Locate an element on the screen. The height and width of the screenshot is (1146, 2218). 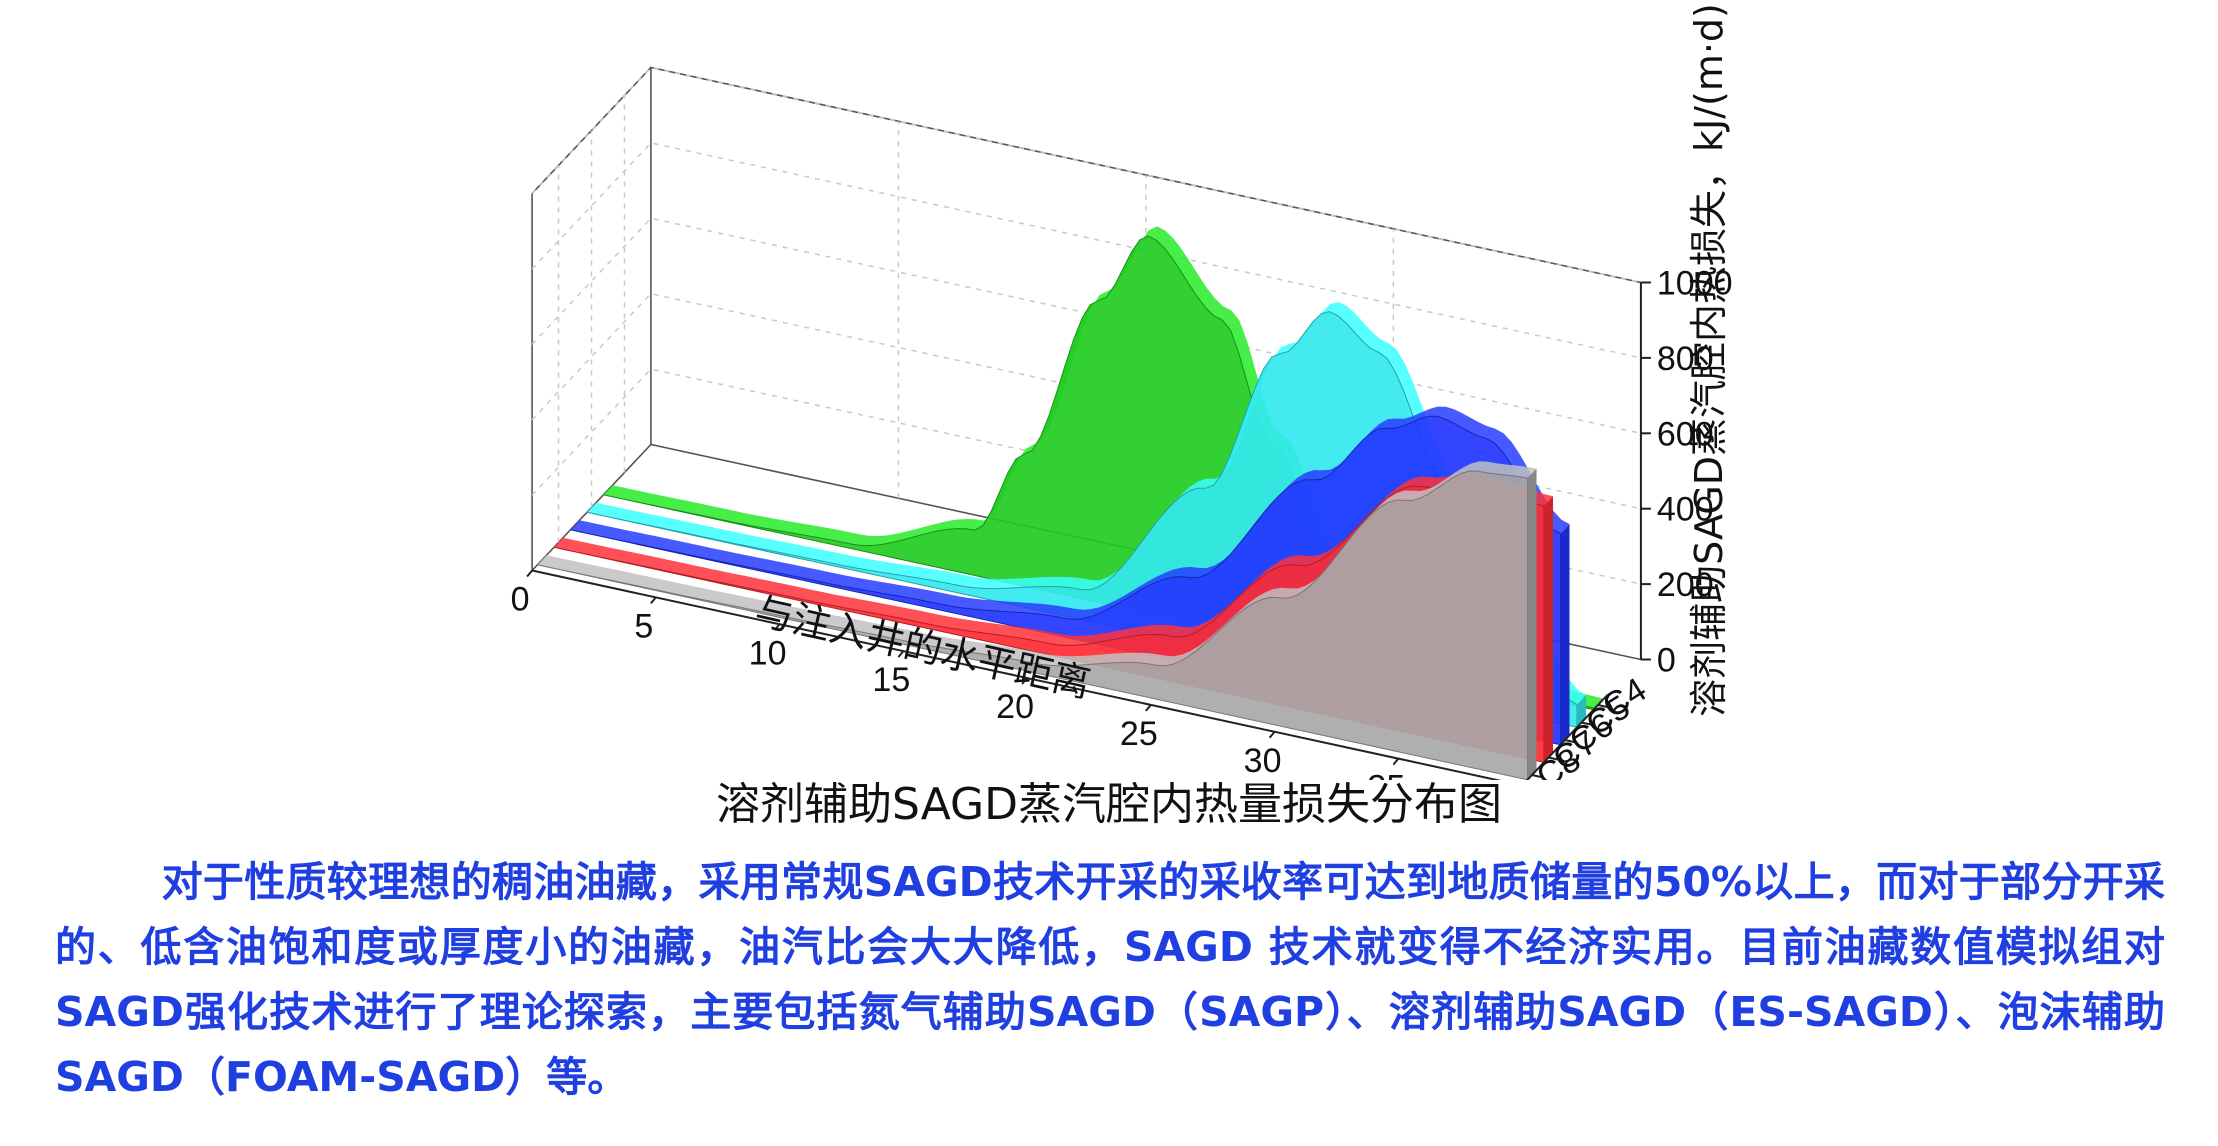
x-tick-label: 5 is located at coordinates (643, 626).